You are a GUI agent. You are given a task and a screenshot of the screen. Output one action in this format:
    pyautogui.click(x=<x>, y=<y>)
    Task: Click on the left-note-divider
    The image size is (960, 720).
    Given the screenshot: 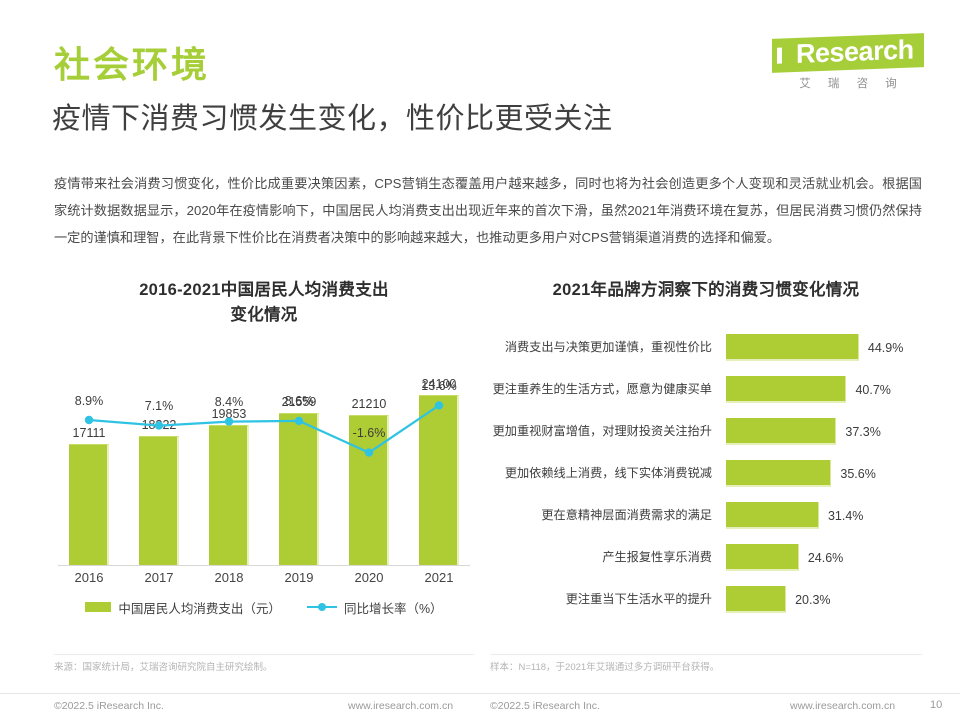 What is the action you would take?
    pyautogui.click(x=264, y=654)
    